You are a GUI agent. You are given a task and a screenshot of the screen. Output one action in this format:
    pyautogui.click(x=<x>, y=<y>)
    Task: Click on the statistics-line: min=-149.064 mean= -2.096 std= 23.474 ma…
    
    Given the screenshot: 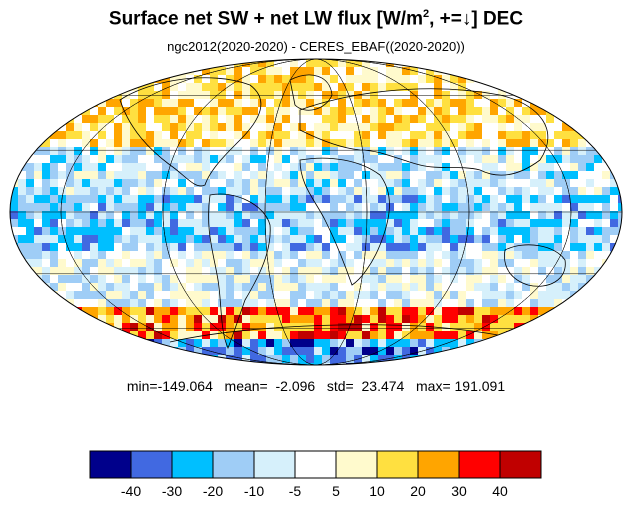 What is the action you would take?
    pyautogui.click(x=316, y=386)
    